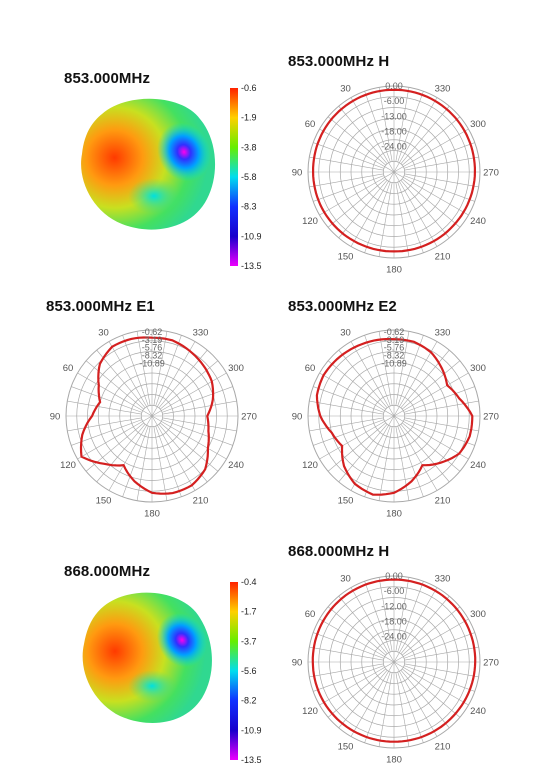 The height and width of the screenshot is (779, 534). Describe the element at coordinates (394, 340) in the screenshot. I see `polar-ring-label: -3.19` at that location.